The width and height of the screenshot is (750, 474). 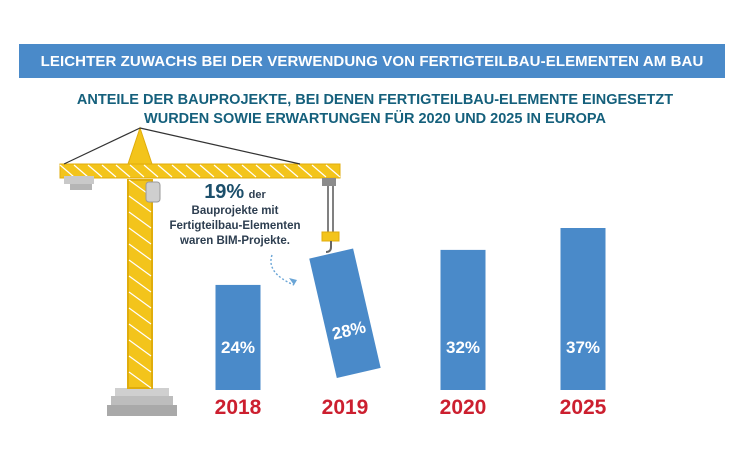 What do you see at coordinates (142, 400) in the screenshot?
I see `crane-base-middle` at bounding box center [142, 400].